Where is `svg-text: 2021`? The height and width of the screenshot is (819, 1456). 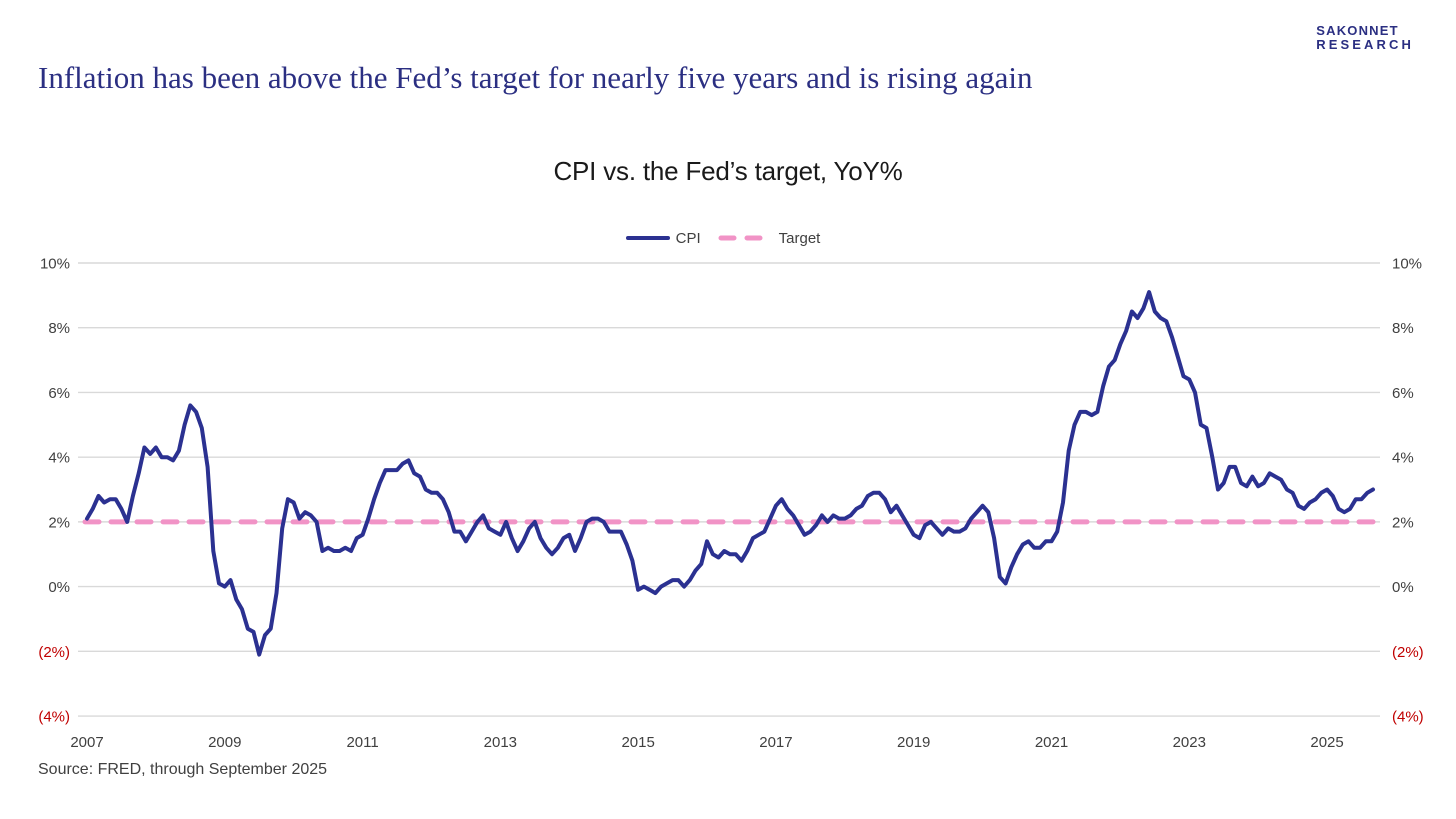 svg-text: 2021 is located at coordinates (1051, 742).